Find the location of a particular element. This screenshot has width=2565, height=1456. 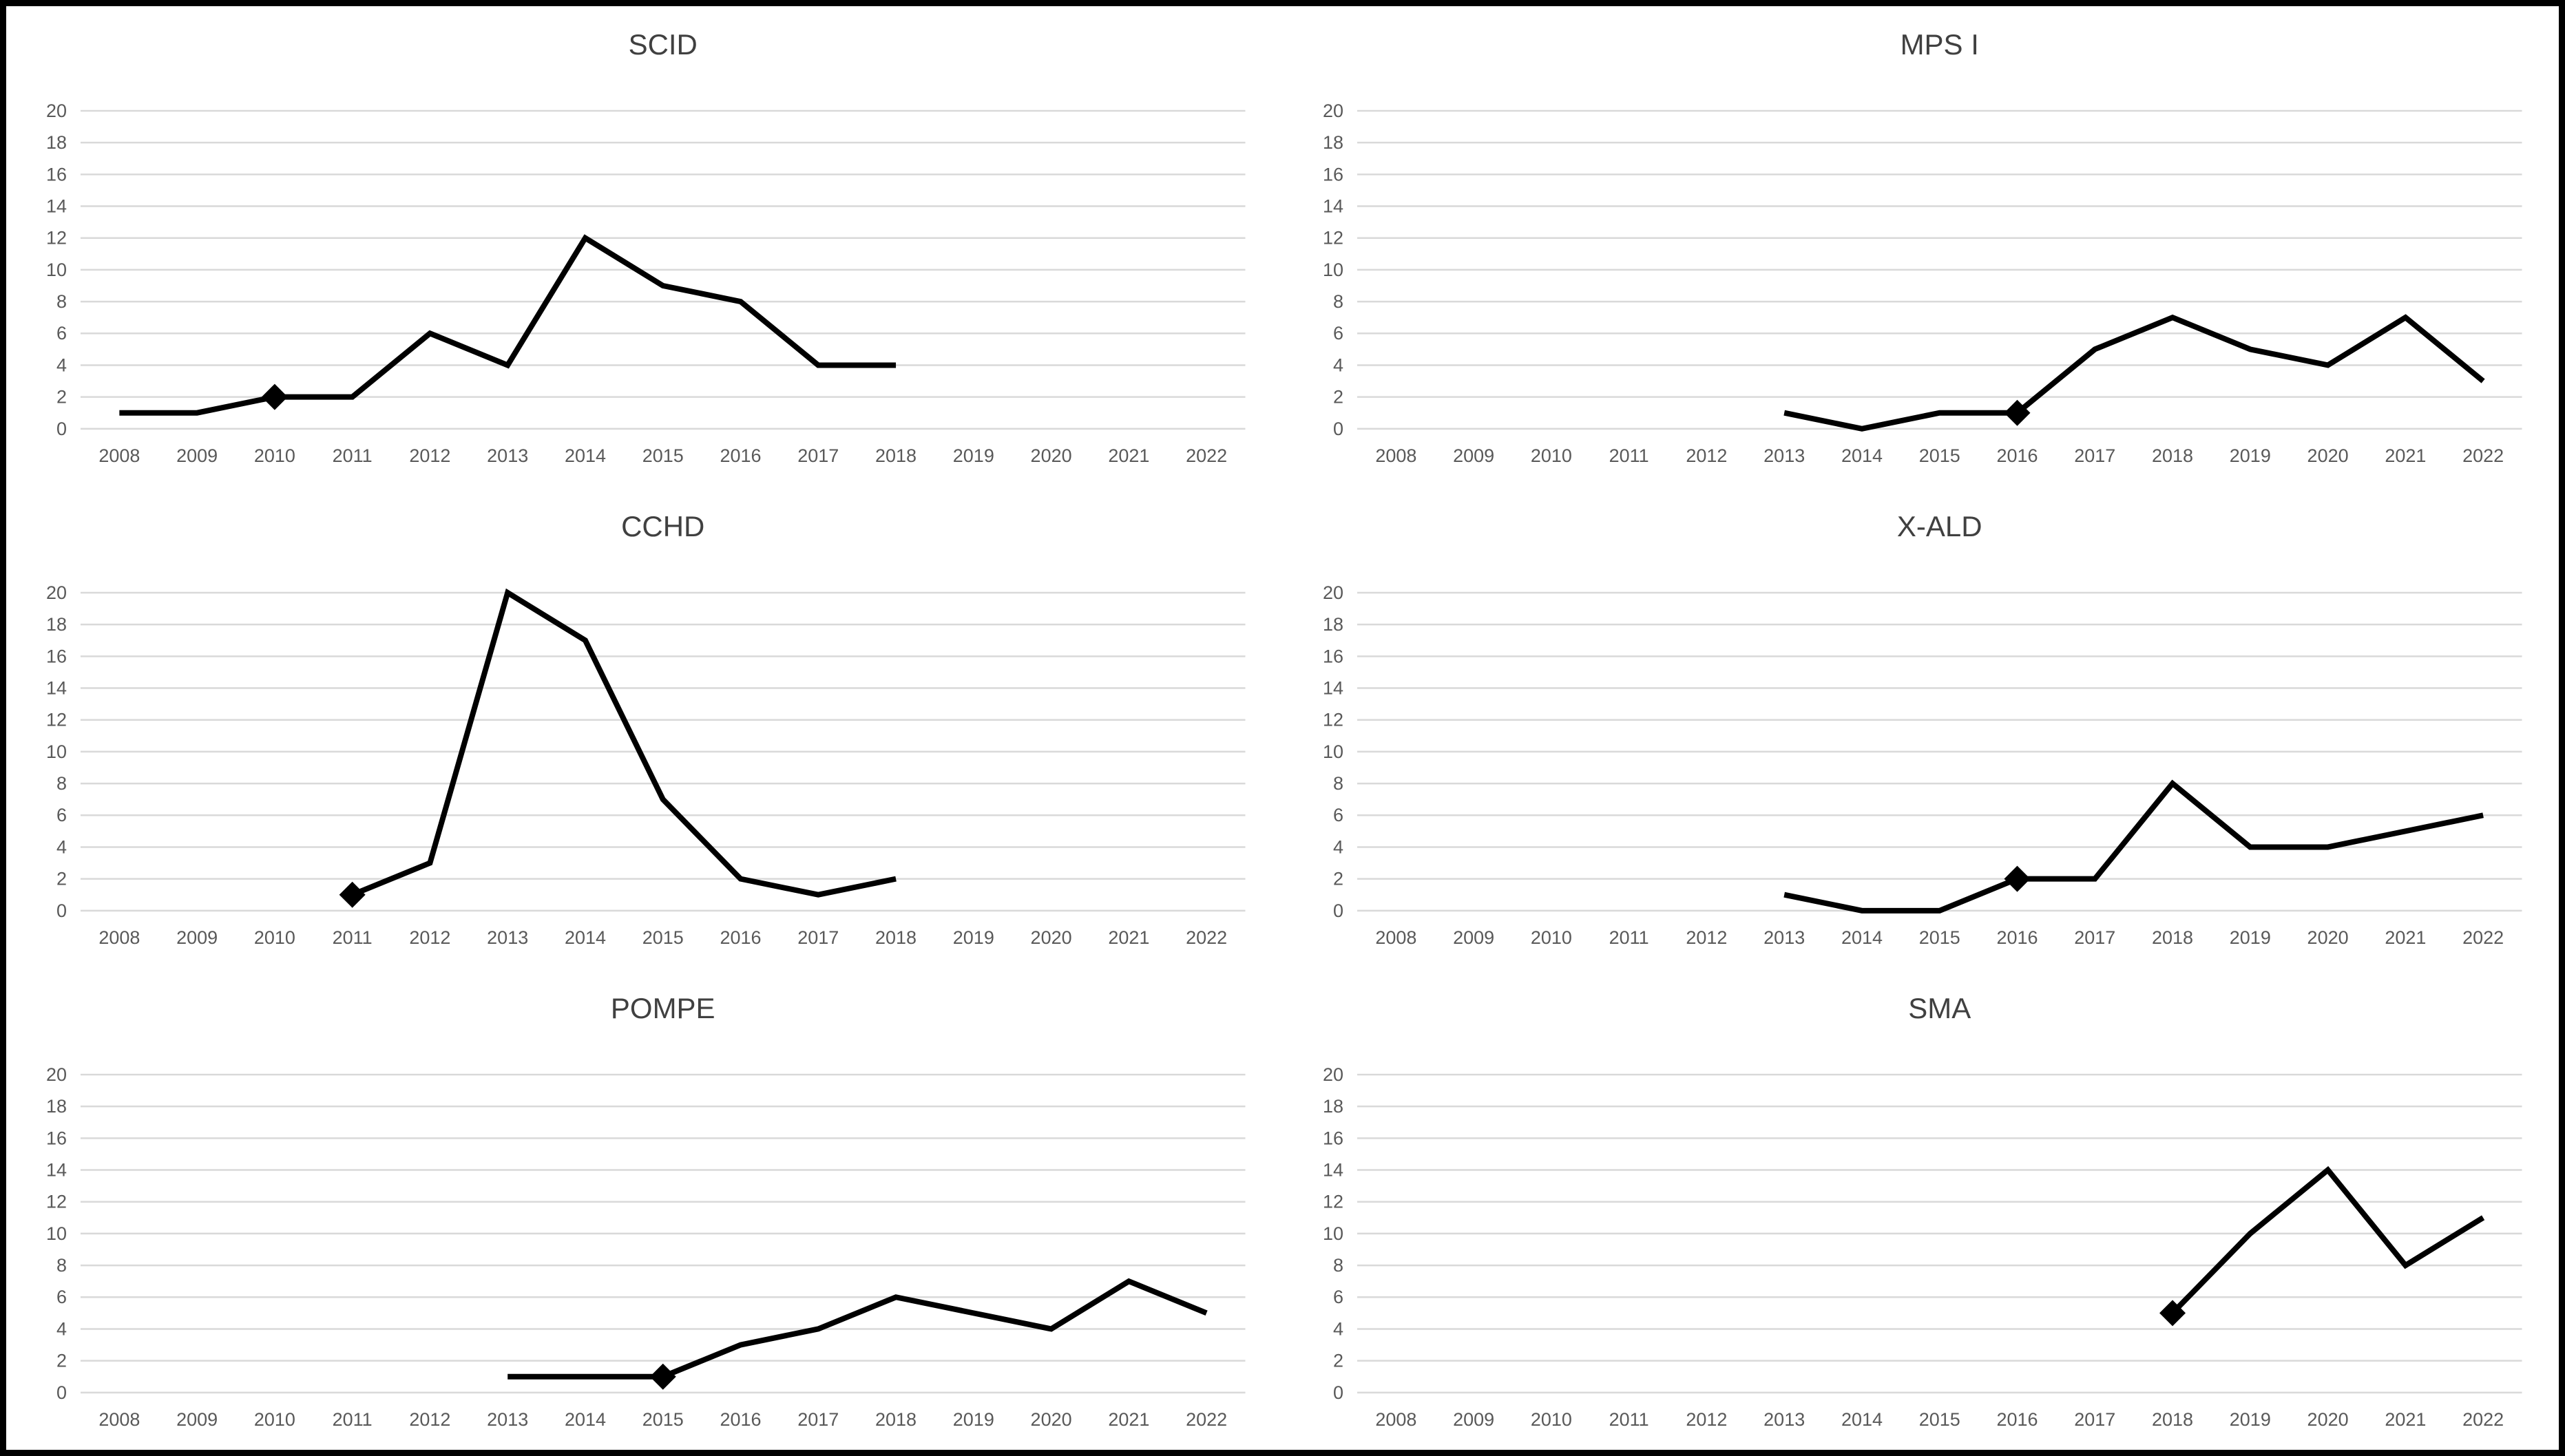

chart-title: POMPE is located at coordinates (663, 1008).